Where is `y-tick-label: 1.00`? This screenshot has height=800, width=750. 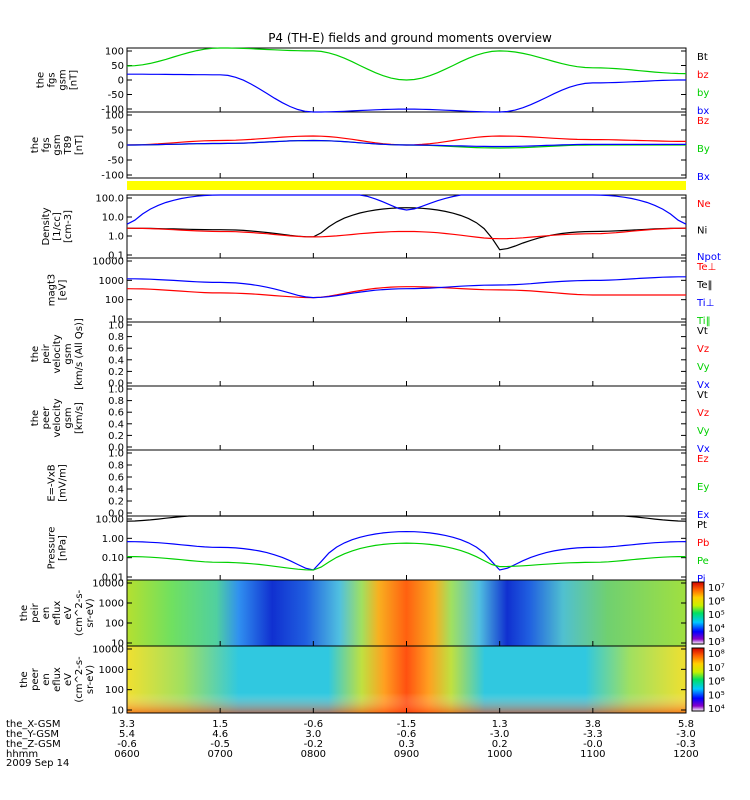 y-tick-label: 1.00 is located at coordinates (113, 539).